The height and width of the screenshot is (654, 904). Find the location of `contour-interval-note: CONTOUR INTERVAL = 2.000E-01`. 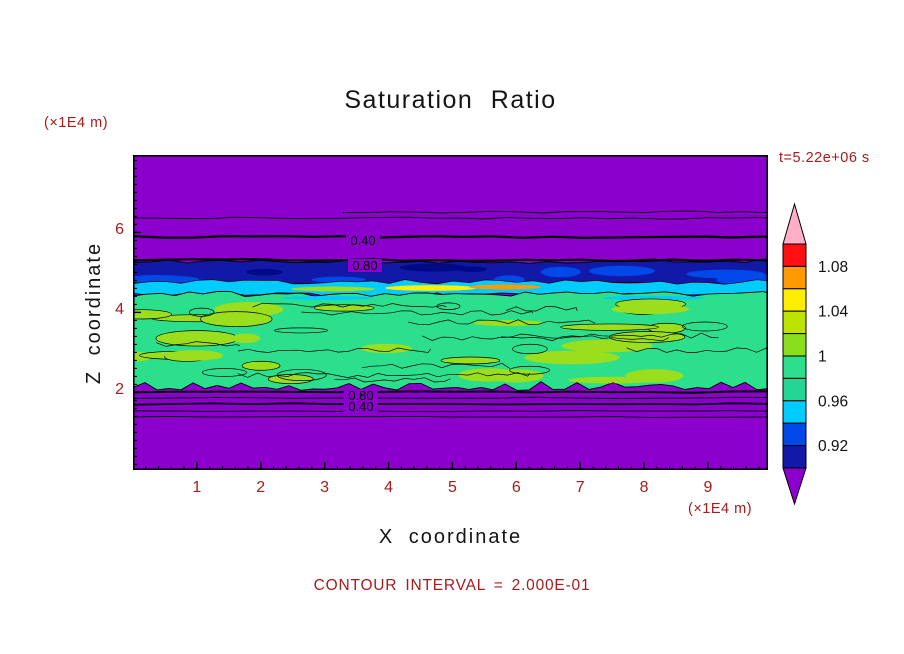

contour-interval-note: CONTOUR INTERVAL = 2.000E-01 is located at coordinates (452, 585).